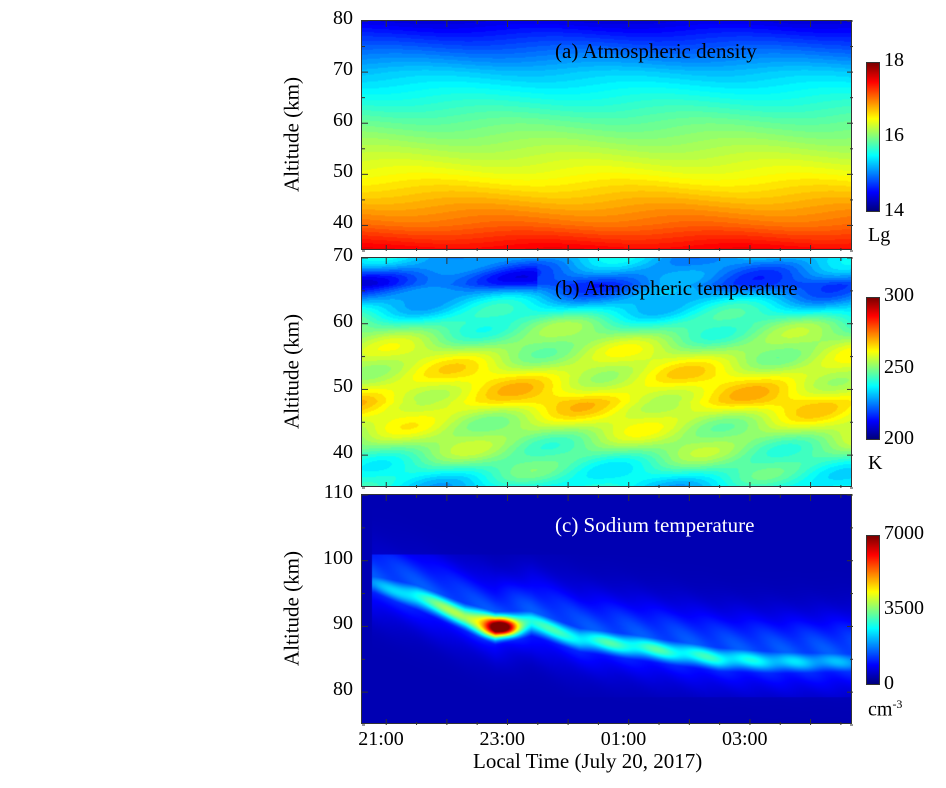  What do you see at coordinates (676, 288) in the screenshot?
I see `panel-title: (b) Atmospheric temperature` at bounding box center [676, 288].